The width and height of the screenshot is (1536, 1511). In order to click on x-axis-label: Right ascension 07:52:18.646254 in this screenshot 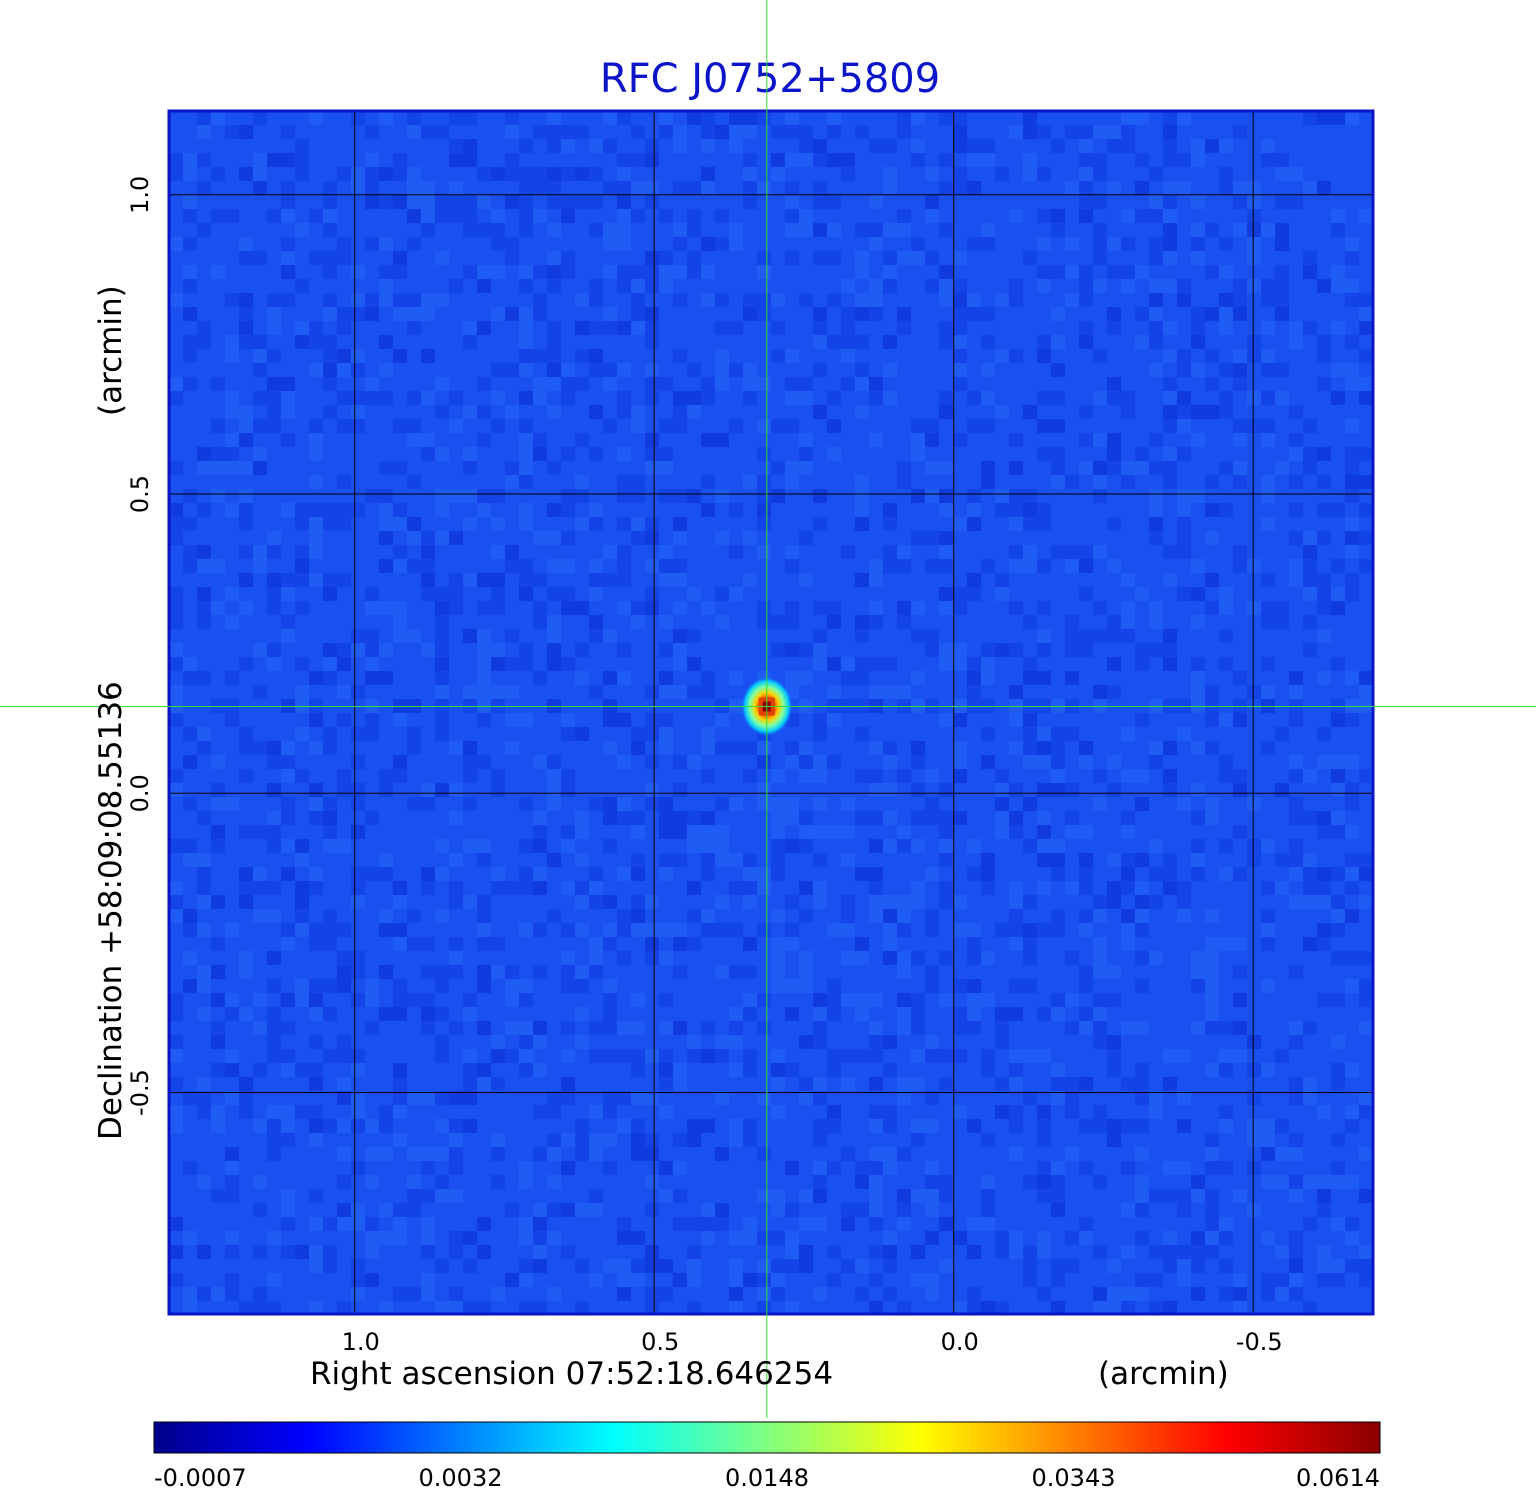, I will do `click(571, 1374)`.